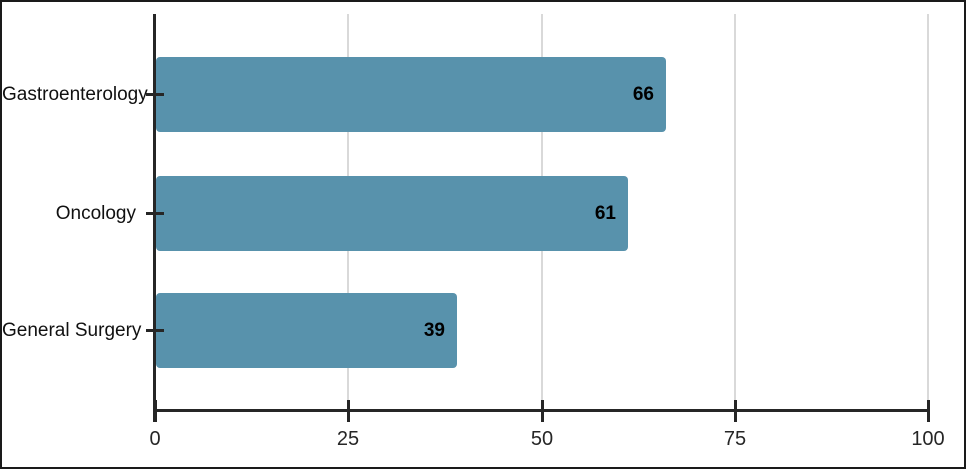 The width and height of the screenshot is (966, 469). Describe the element at coordinates (348, 439) in the screenshot. I see `x-axis-tick-label: 25` at that location.